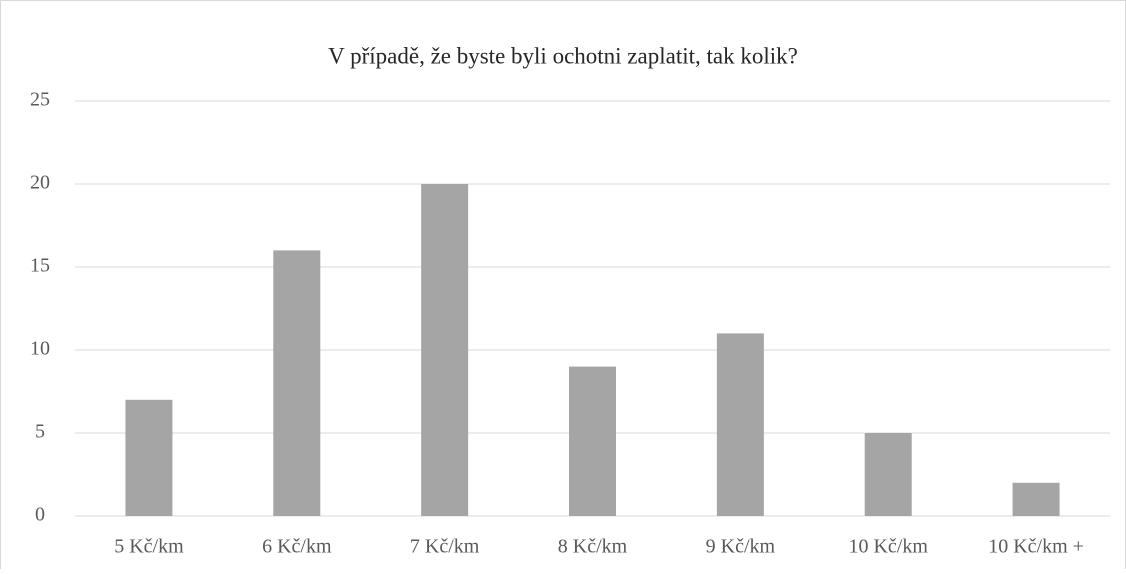 The image size is (1126, 574). What do you see at coordinates (40, 432) in the screenshot?
I see `y-tick-label: 5` at bounding box center [40, 432].